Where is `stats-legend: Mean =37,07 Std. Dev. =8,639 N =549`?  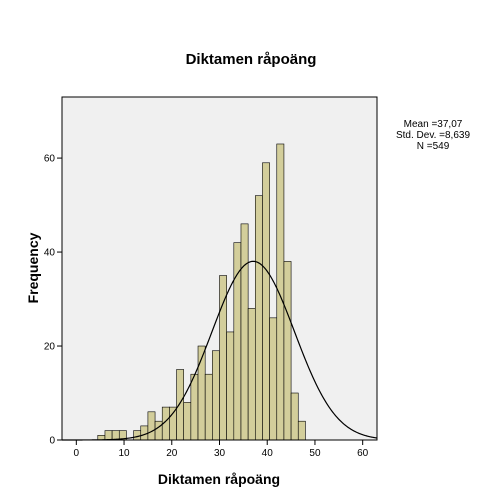 stats-legend: Mean =37,07 Std. Dev. =8,639 N =549 is located at coordinates (433, 135).